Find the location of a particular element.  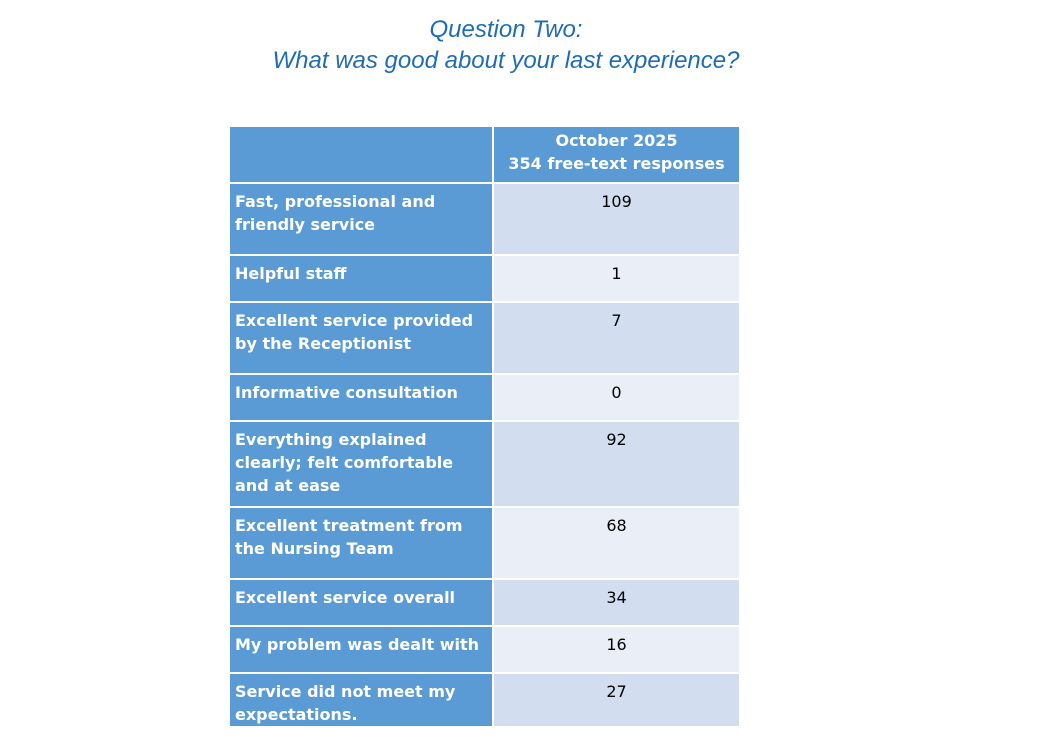

row-value: 34 is located at coordinates (616, 602).